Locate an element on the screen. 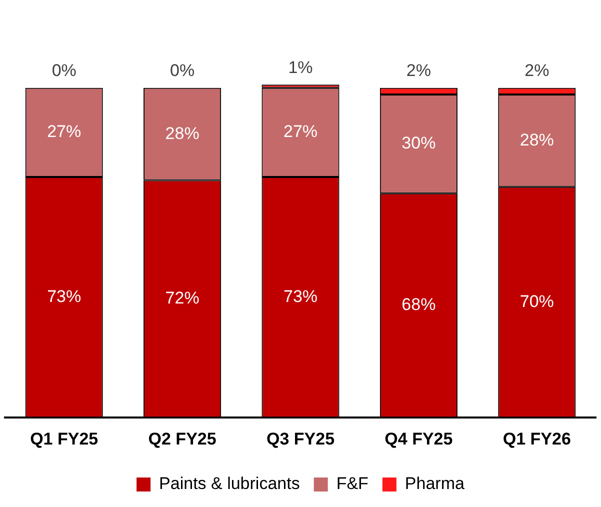 This screenshot has width=601, height=507. data-label: 30% is located at coordinates (419, 143).